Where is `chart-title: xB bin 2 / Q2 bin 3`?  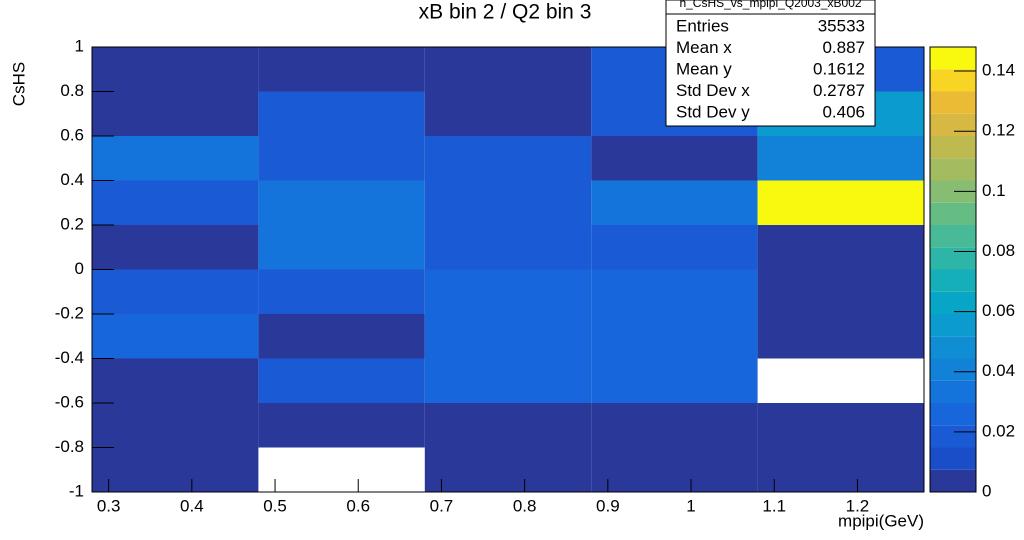 chart-title: xB bin 2 / Q2 bin 3 is located at coordinates (505, 12).